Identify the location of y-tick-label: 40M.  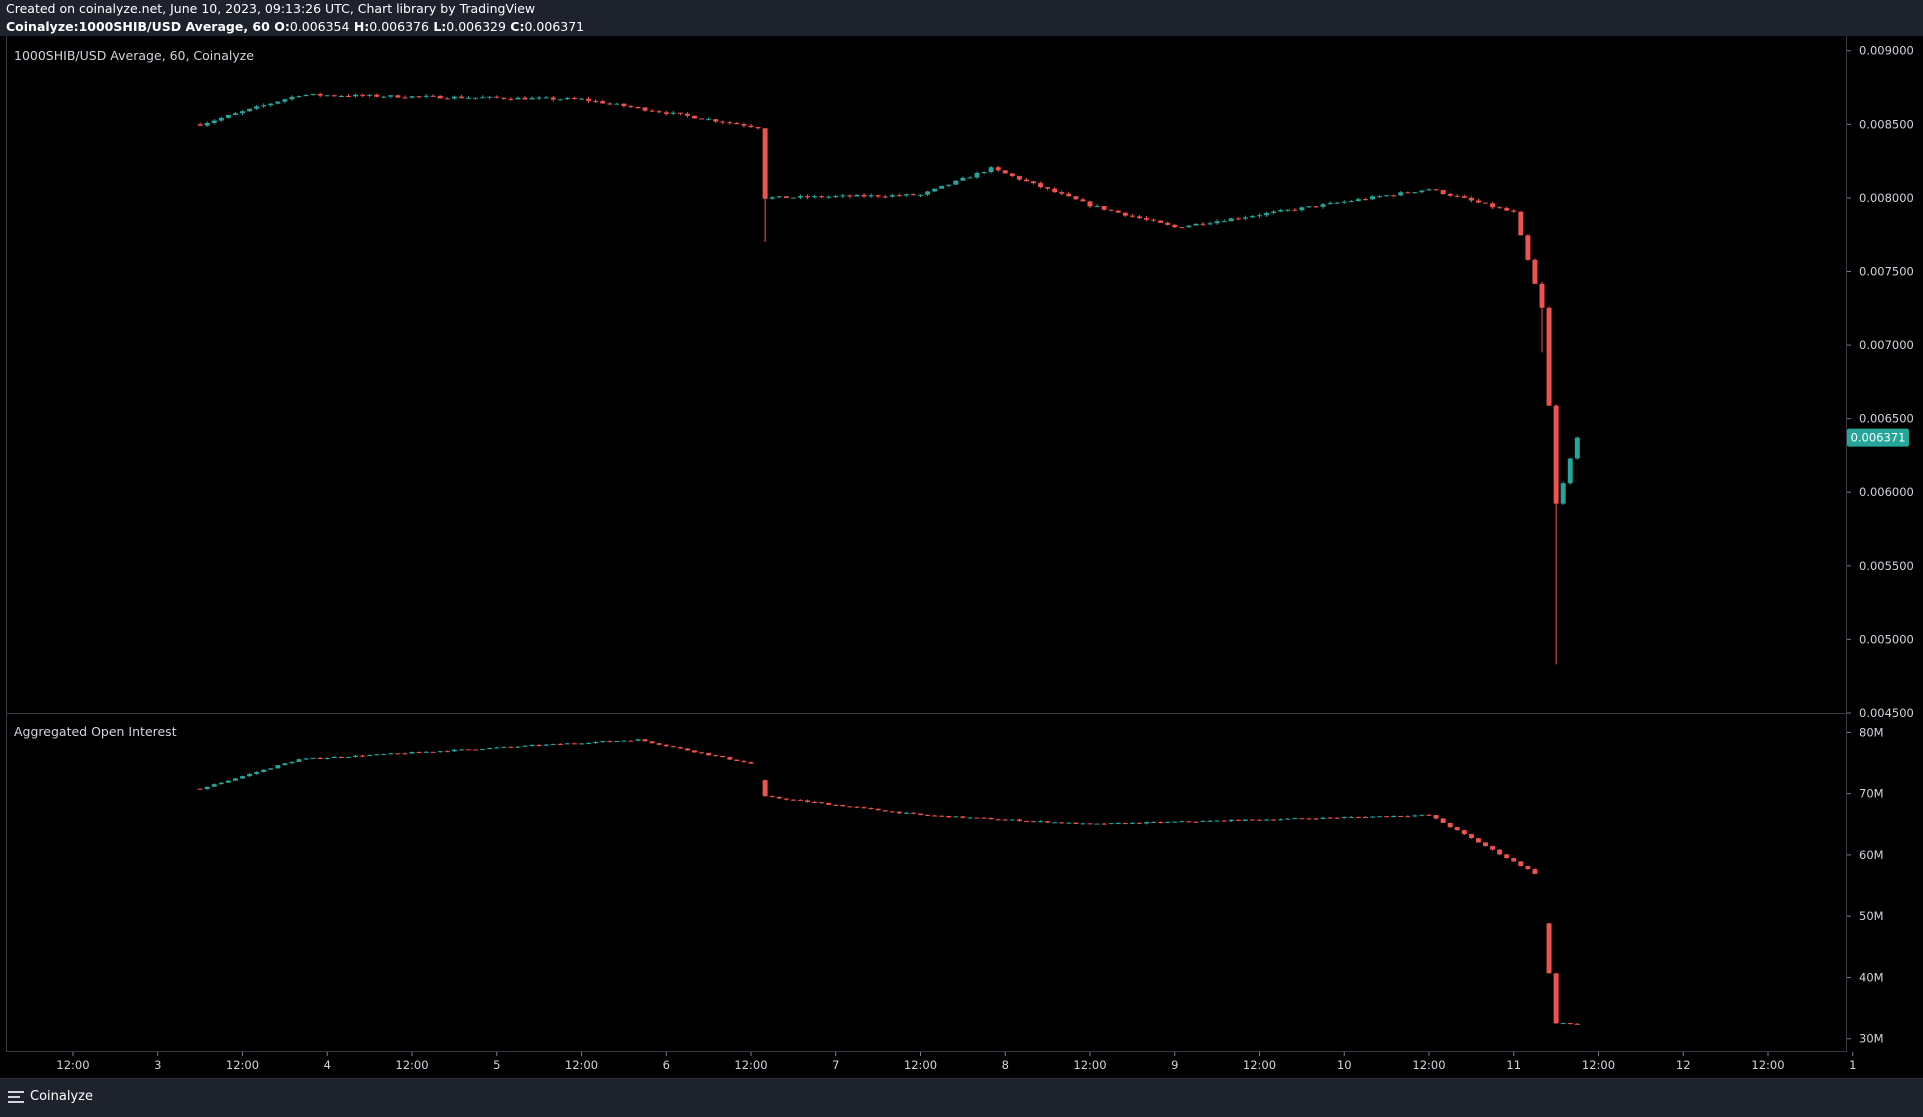
(1871, 977).